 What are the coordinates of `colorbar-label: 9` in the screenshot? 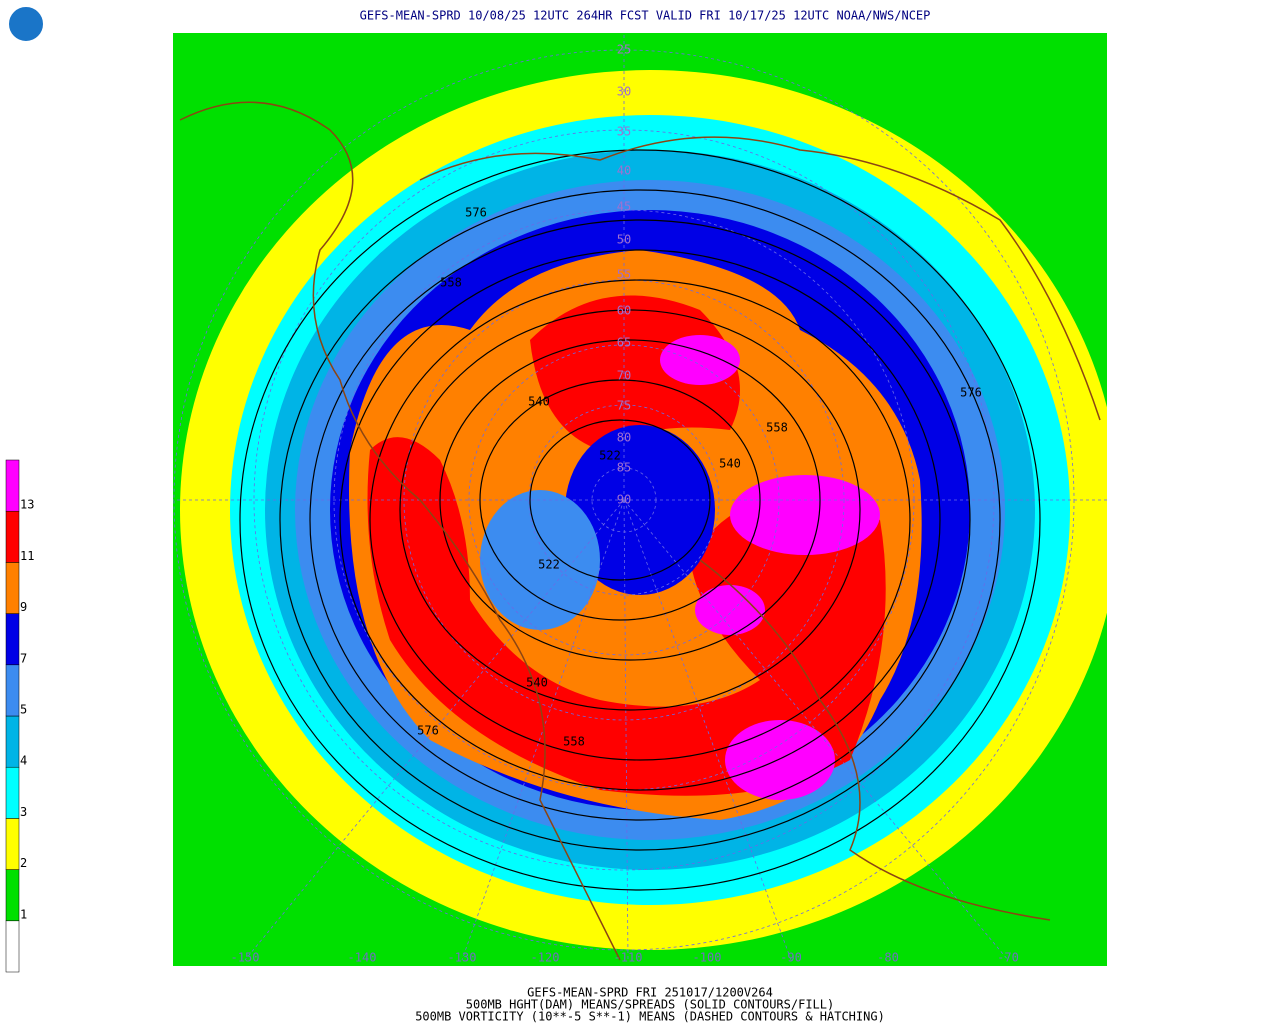 It's located at (23, 607).